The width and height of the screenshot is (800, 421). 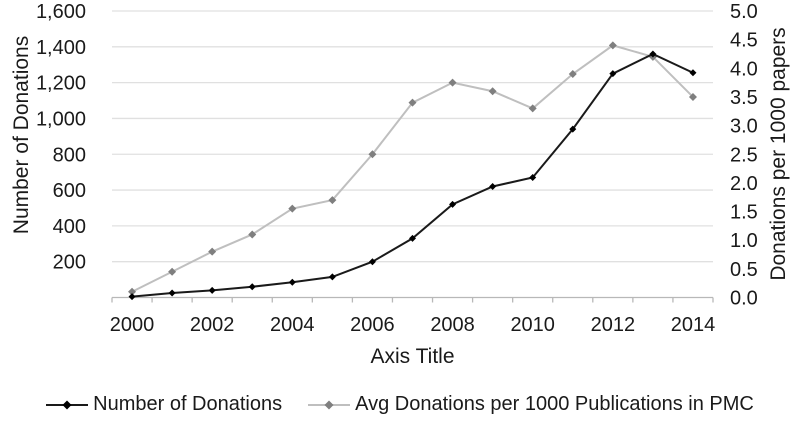 What do you see at coordinates (532, 325) in the screenshot?
I see `svg-text: 2010` at bounding box center [532, 325].